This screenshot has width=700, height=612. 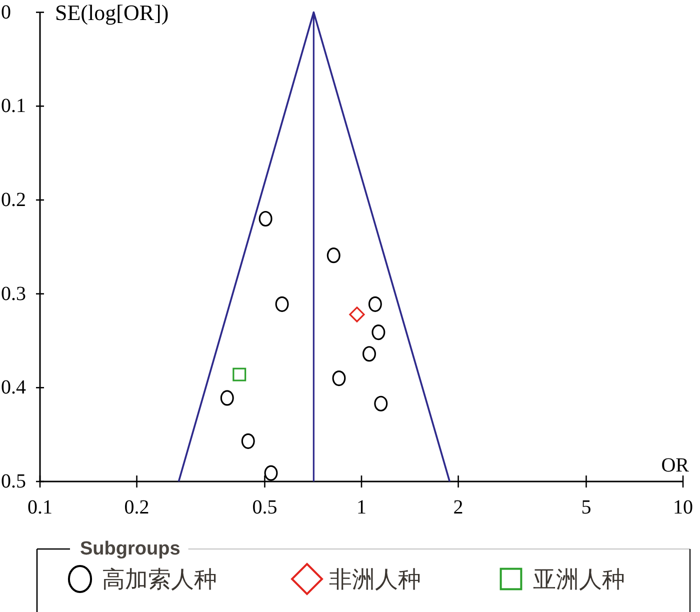 What do you see at coordinates (112, 12) in the screenshot?
I see `y-axis-title: SE(log[OR])` at bounding box center [112, 12].